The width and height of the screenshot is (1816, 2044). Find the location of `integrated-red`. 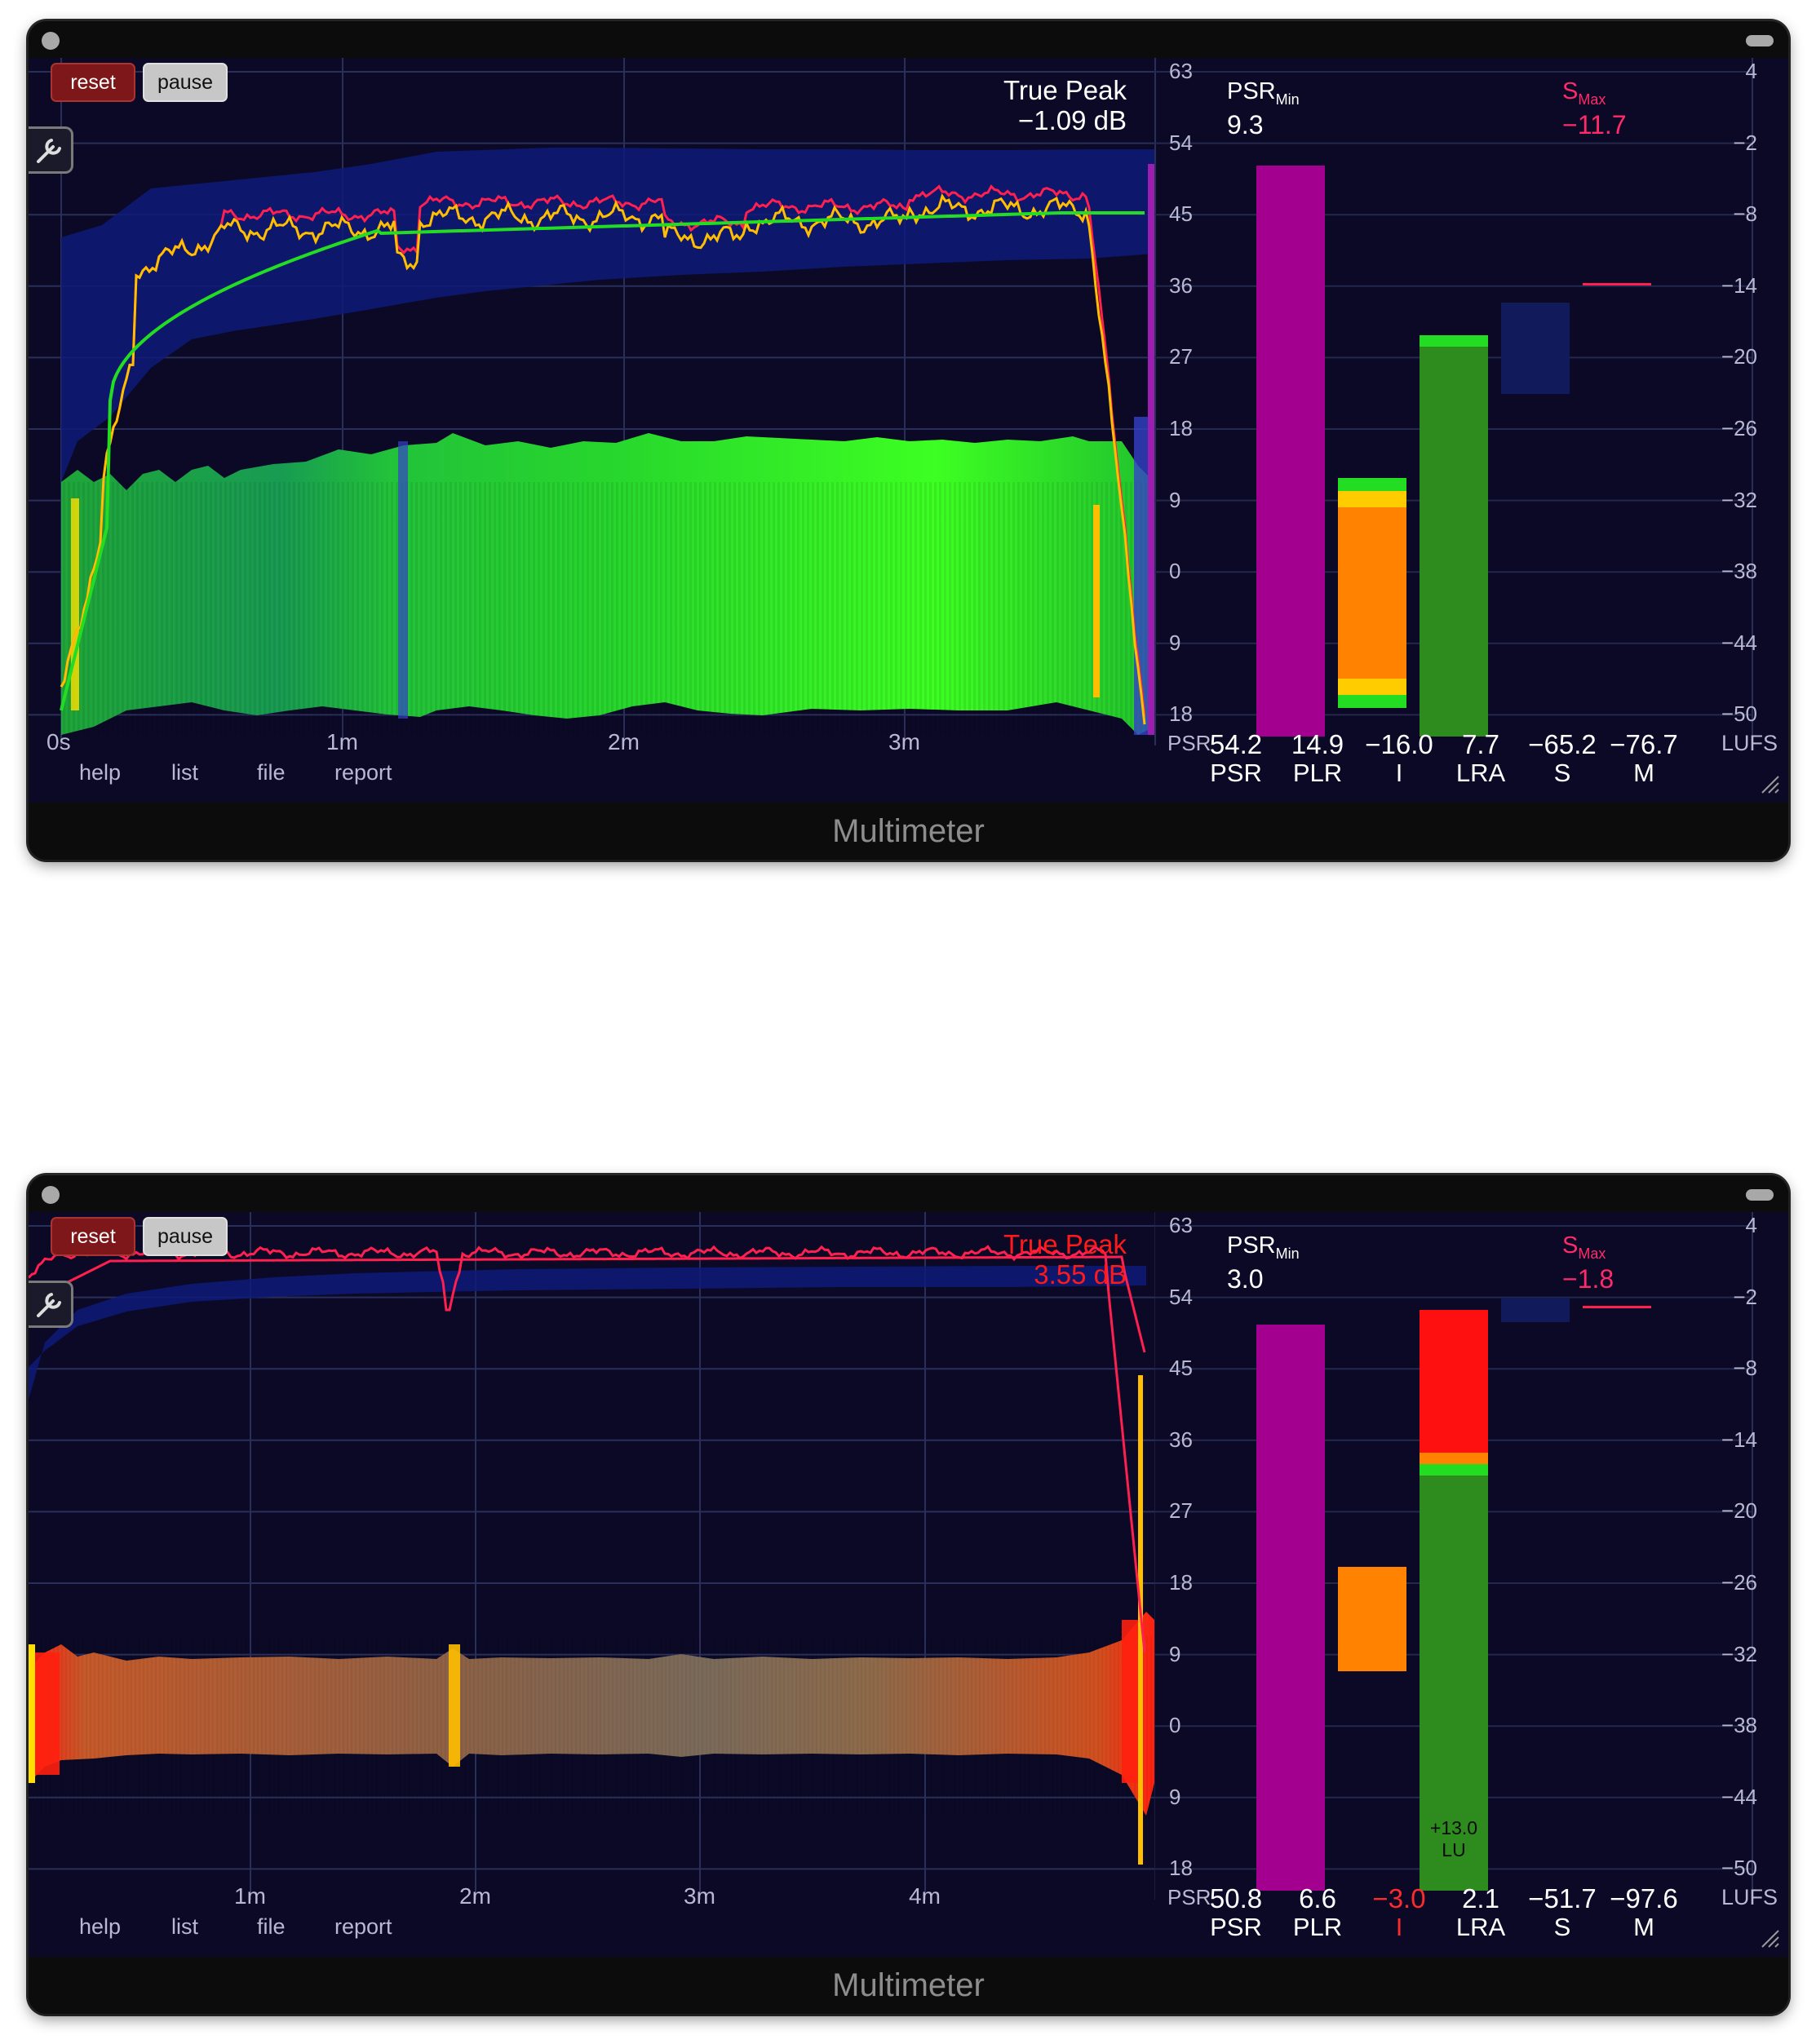

integrated-red is located at coordinates (1454, 1382).